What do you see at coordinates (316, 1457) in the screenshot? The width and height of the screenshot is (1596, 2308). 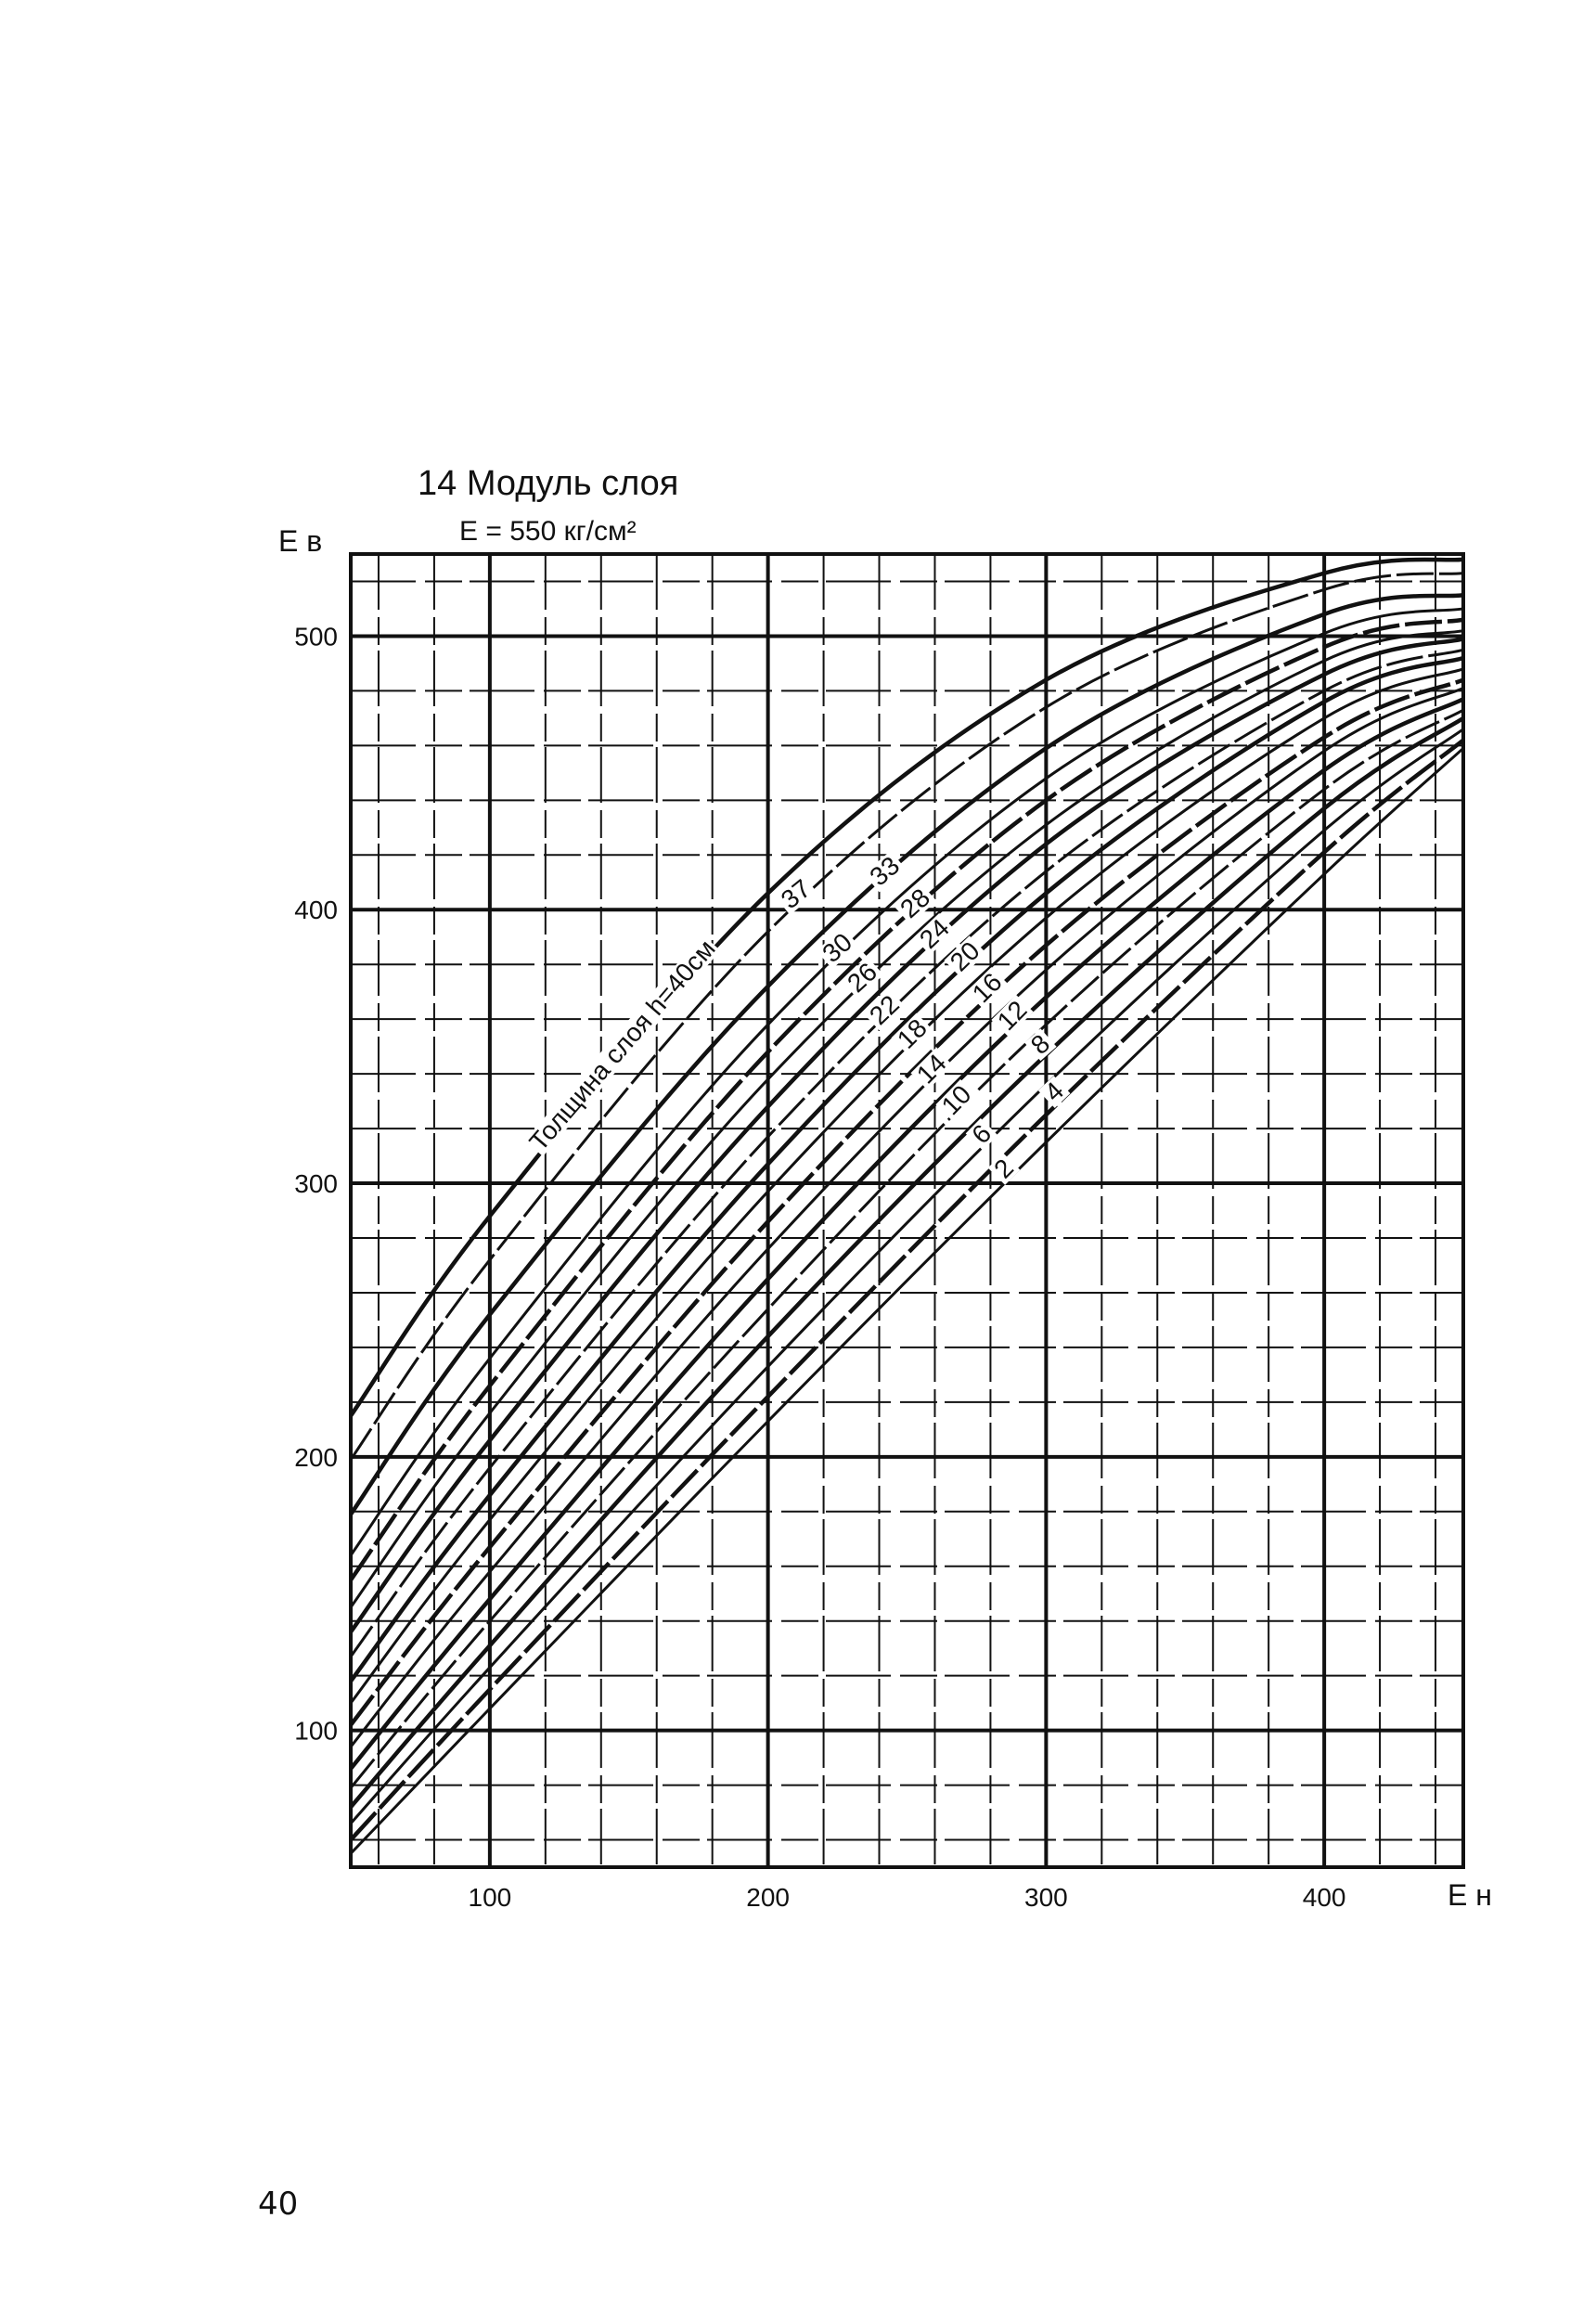 I see `y-tick-label: 200` at bounding box center [316, 1457].